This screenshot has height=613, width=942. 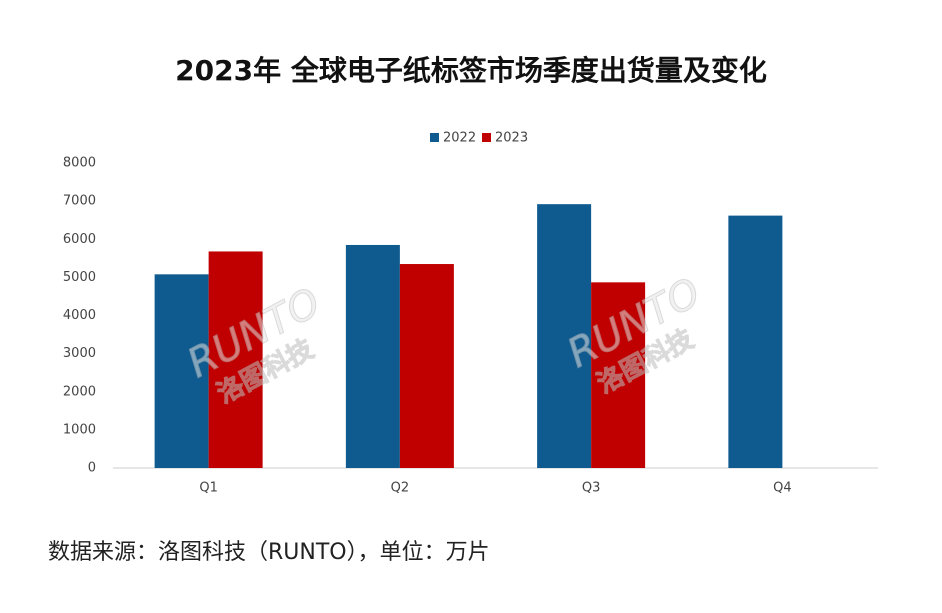 What do you see at coordinates (459, 138) in the screenshot?
I see `legend-label: 2022` at bounding box center [459, 138].